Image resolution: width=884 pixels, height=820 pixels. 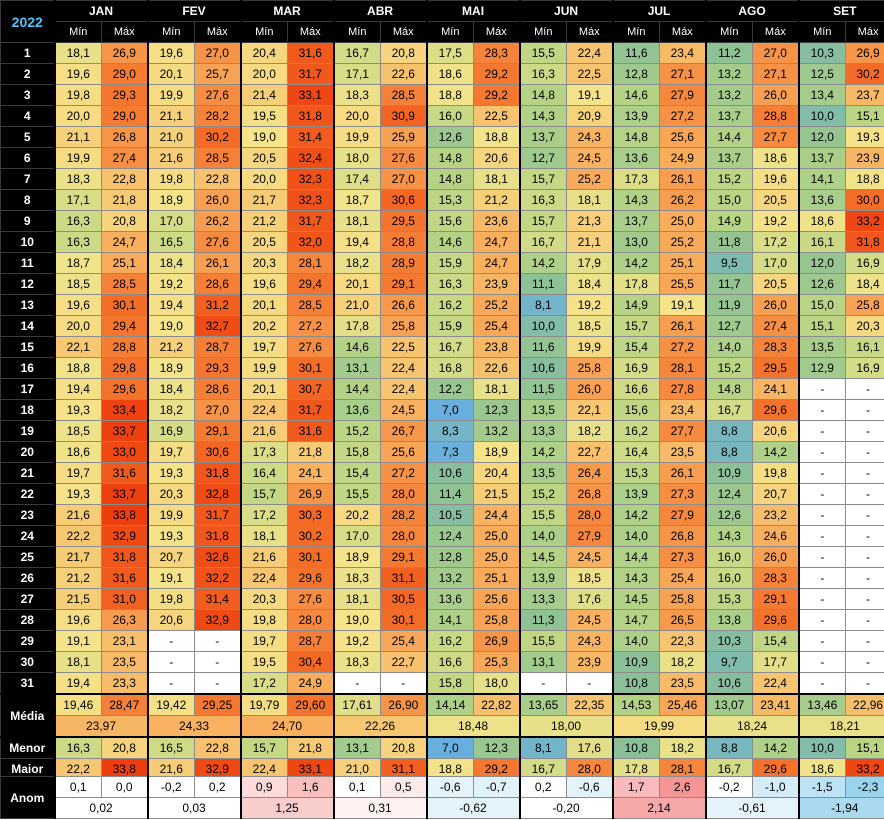 What do you see at coordinates (27, 473) in the screenshot?
I see `day-number: 21` at bounding box center [27, 473].